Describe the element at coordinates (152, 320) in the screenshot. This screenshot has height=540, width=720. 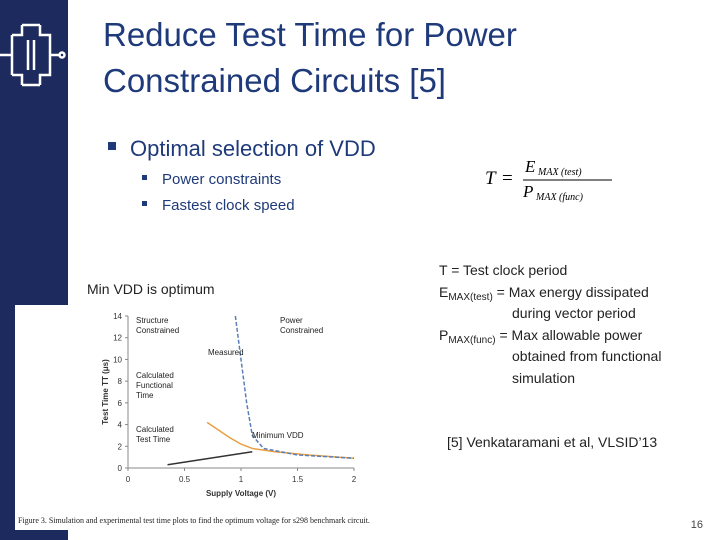
I see `annotation: Structure` at that location.